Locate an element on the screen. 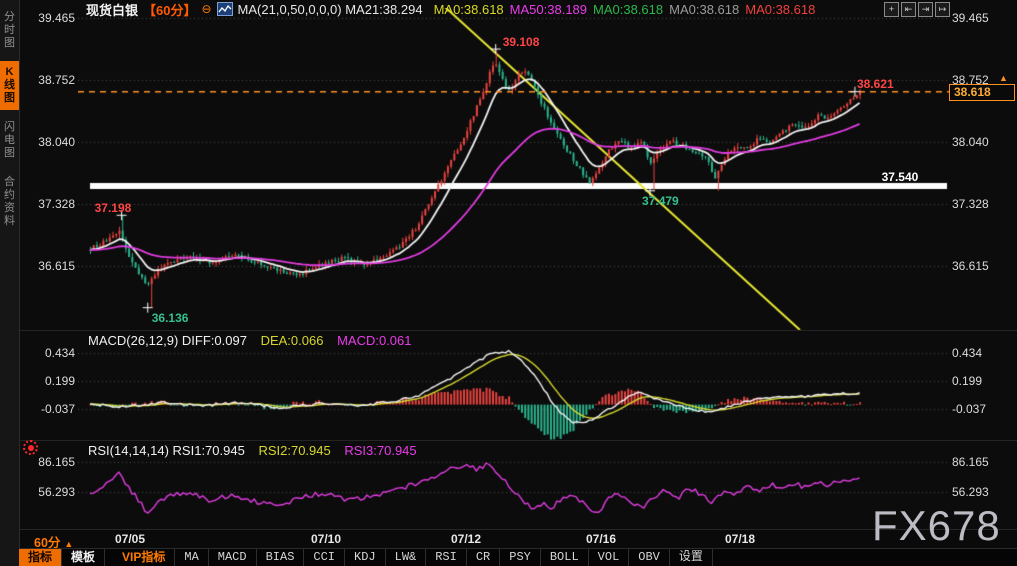  collapse-icon: ⊖ is located at coordinates (206, 9).